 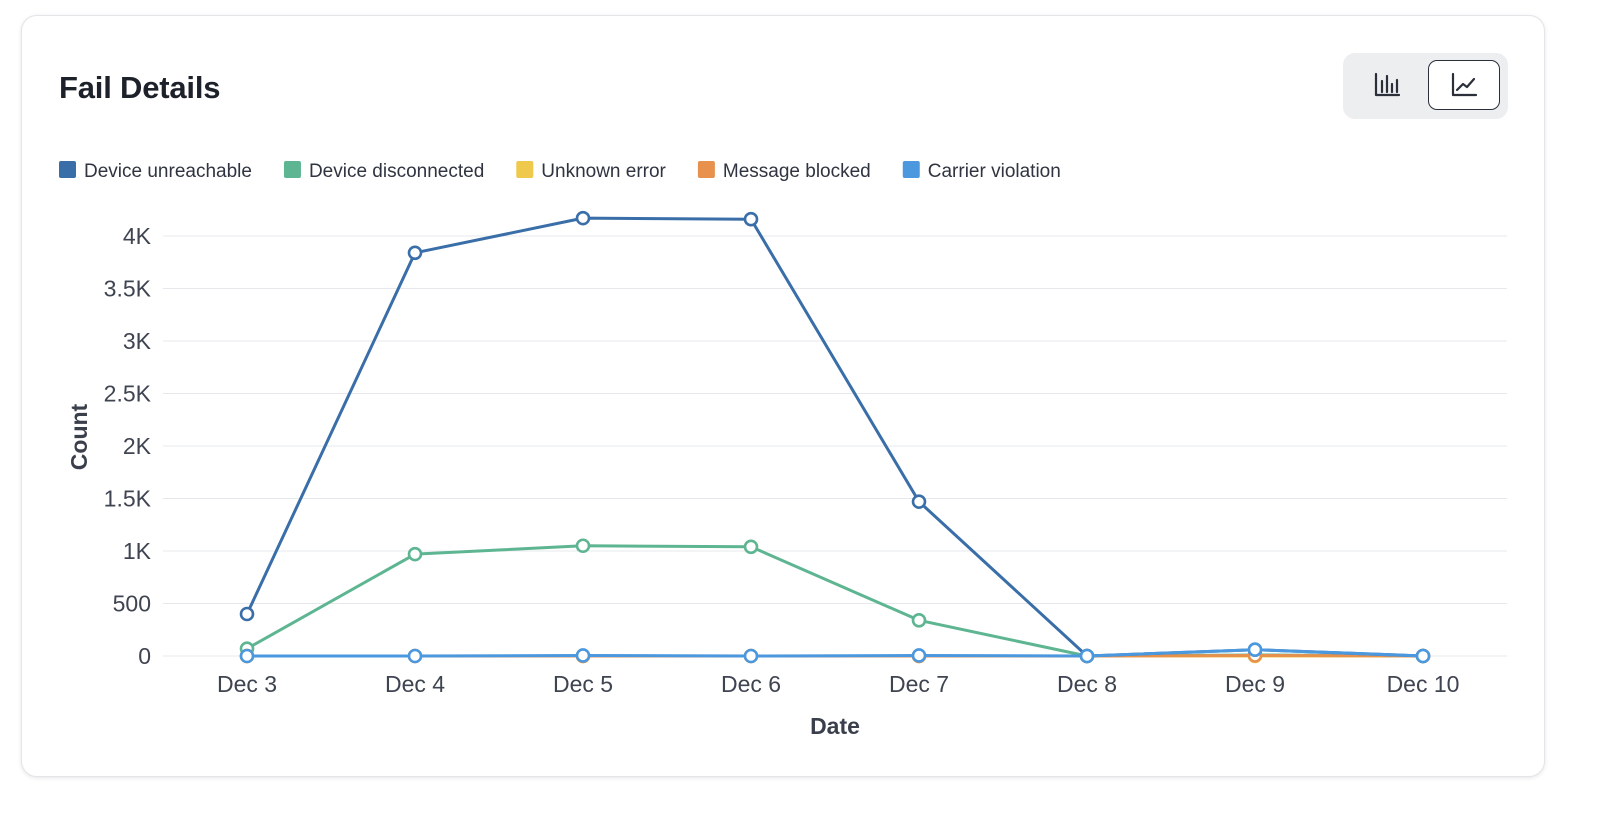 I want to click on bar-chart-toggle-button, so click(x=1387, y=85).